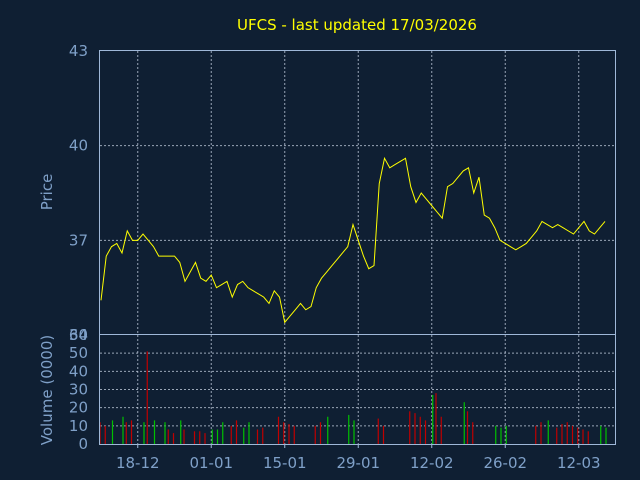 The image size is (640, 480). I want to click on volume-tick-label: 20, so click(78, 408).